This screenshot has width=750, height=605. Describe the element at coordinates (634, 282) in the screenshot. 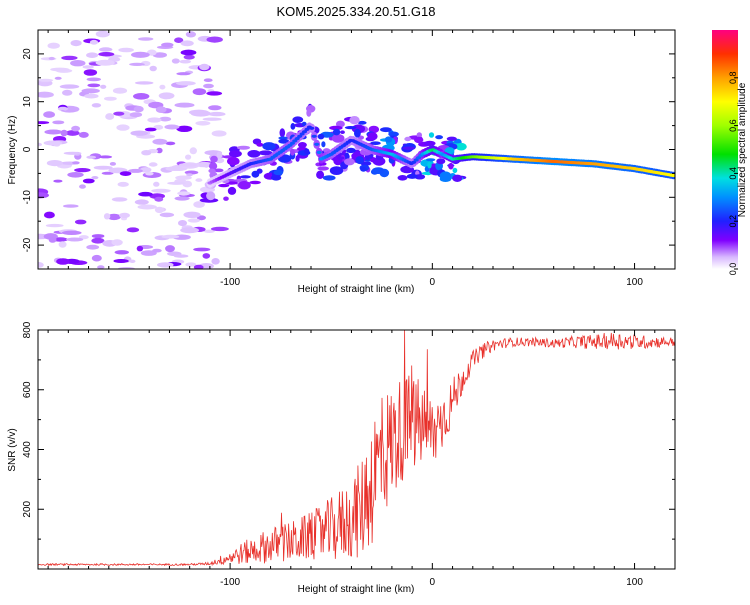

I see `spectrogram-x-tick-label: 100` at that location.